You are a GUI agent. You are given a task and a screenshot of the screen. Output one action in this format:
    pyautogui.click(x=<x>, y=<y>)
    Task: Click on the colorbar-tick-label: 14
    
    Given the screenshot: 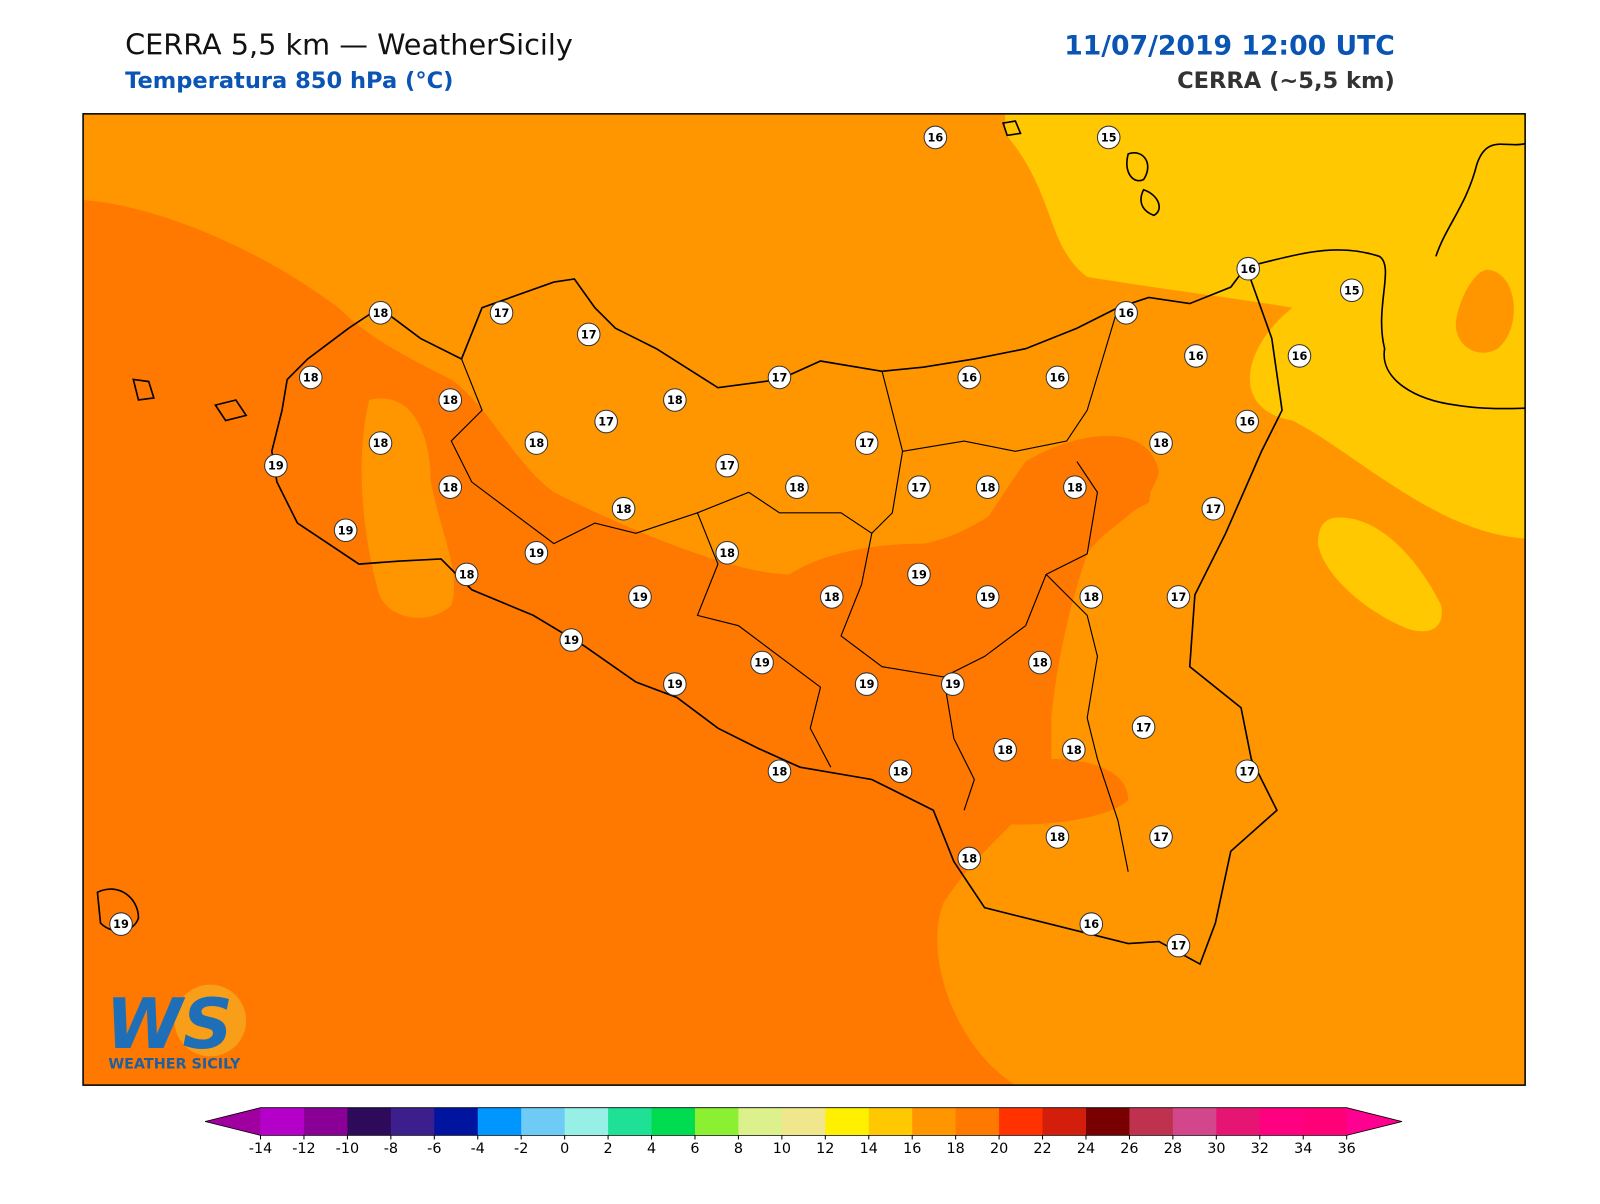 What is the action you would take?
    pyautogui.click(x=869, y=1149)
    